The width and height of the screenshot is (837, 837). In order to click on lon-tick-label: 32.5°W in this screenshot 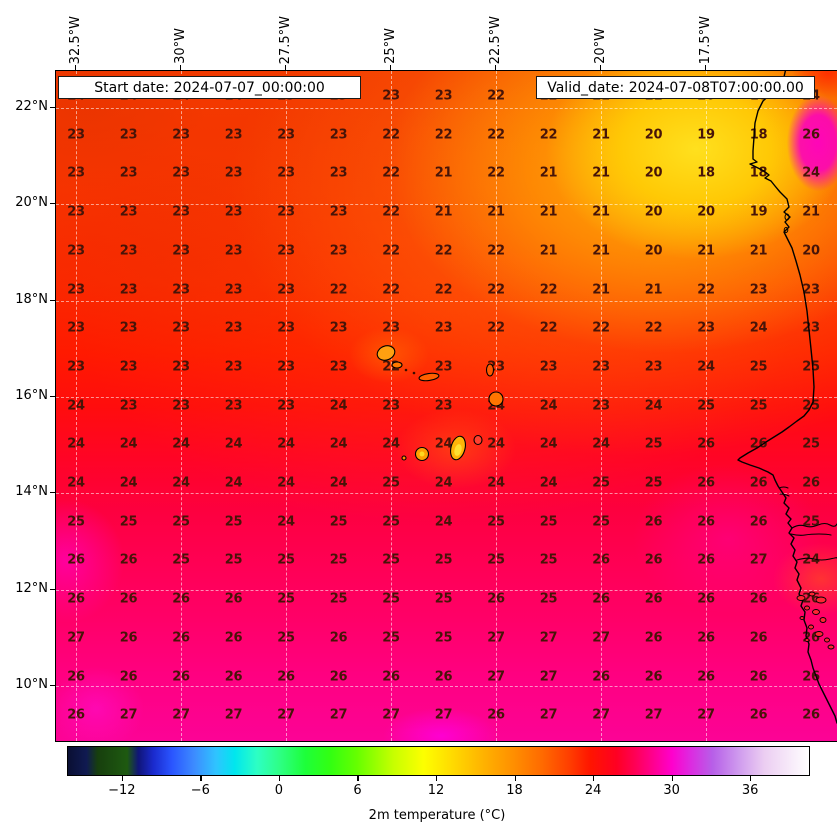, I will do `click(75, 39)`.